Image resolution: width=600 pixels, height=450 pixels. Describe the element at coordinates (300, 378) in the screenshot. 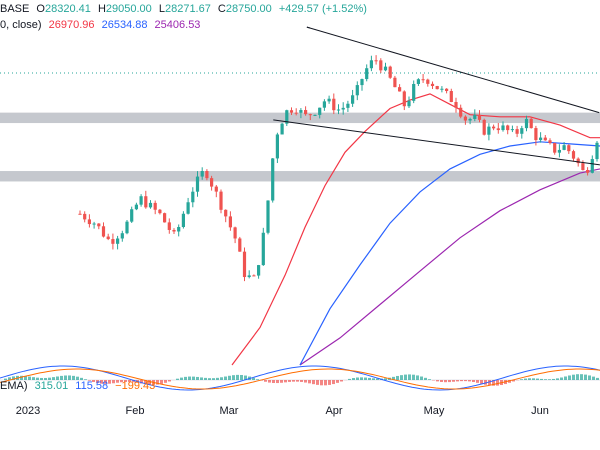

I see `macd-panel` at that location.